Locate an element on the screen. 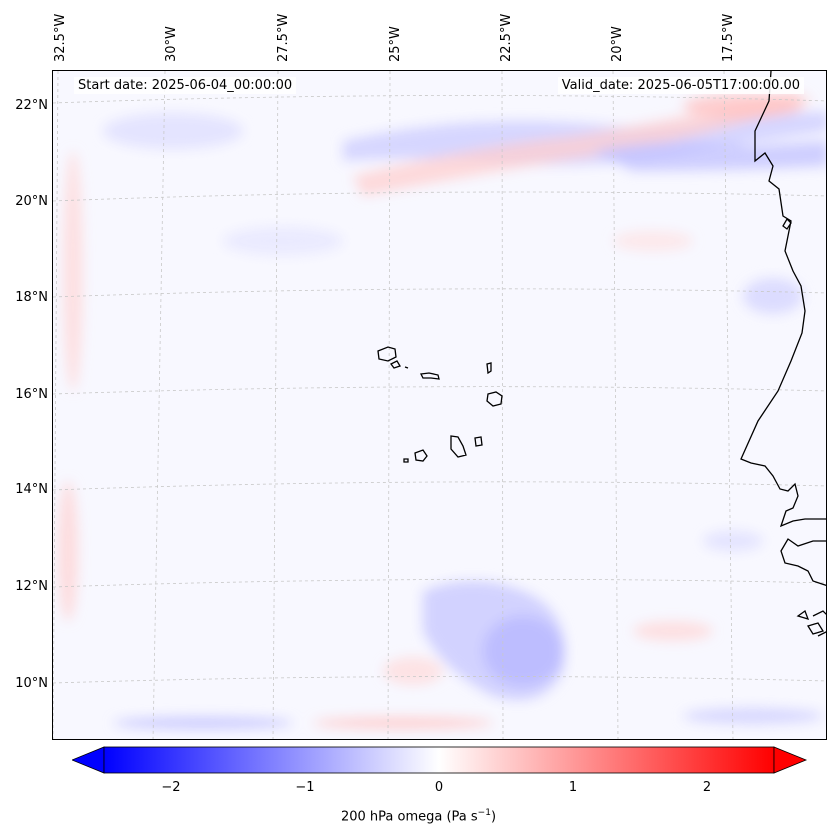 The height and width of the screenshot is (839, 837). sao-nicolau-island is located at coordinates (430, 376).